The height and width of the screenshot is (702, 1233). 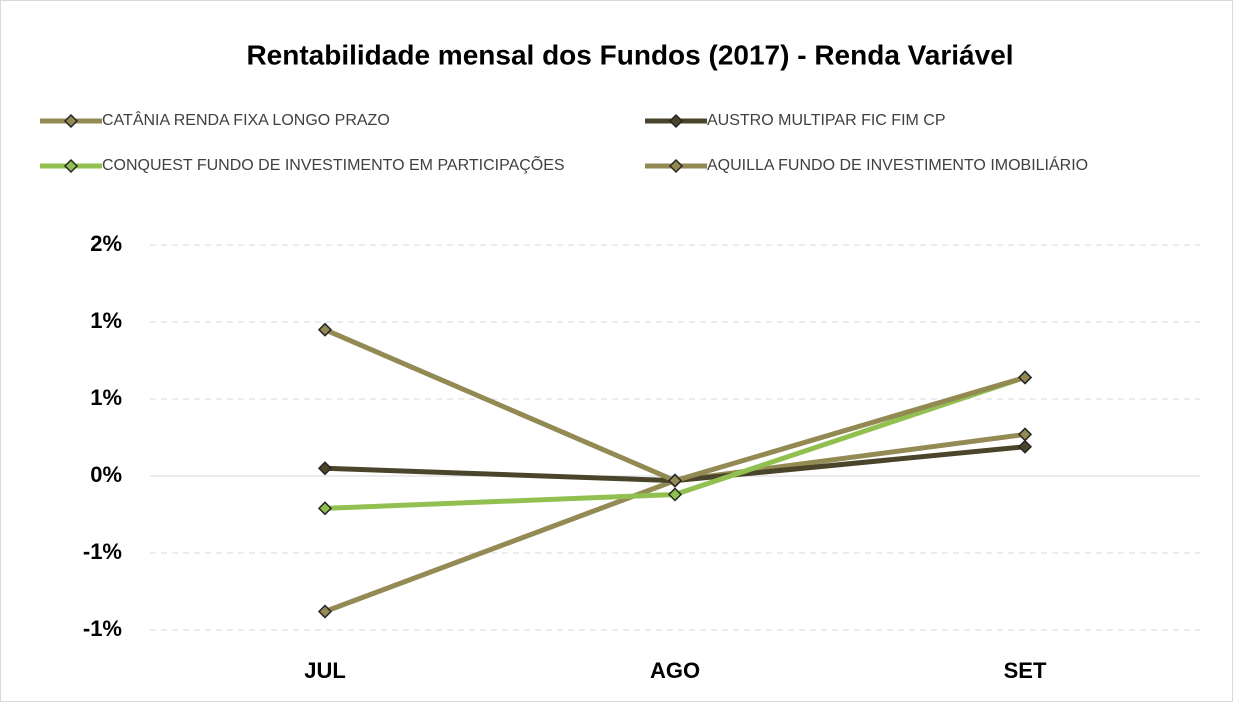 I want to click on x-tick-label: JUL, so click(x=325, y=670).